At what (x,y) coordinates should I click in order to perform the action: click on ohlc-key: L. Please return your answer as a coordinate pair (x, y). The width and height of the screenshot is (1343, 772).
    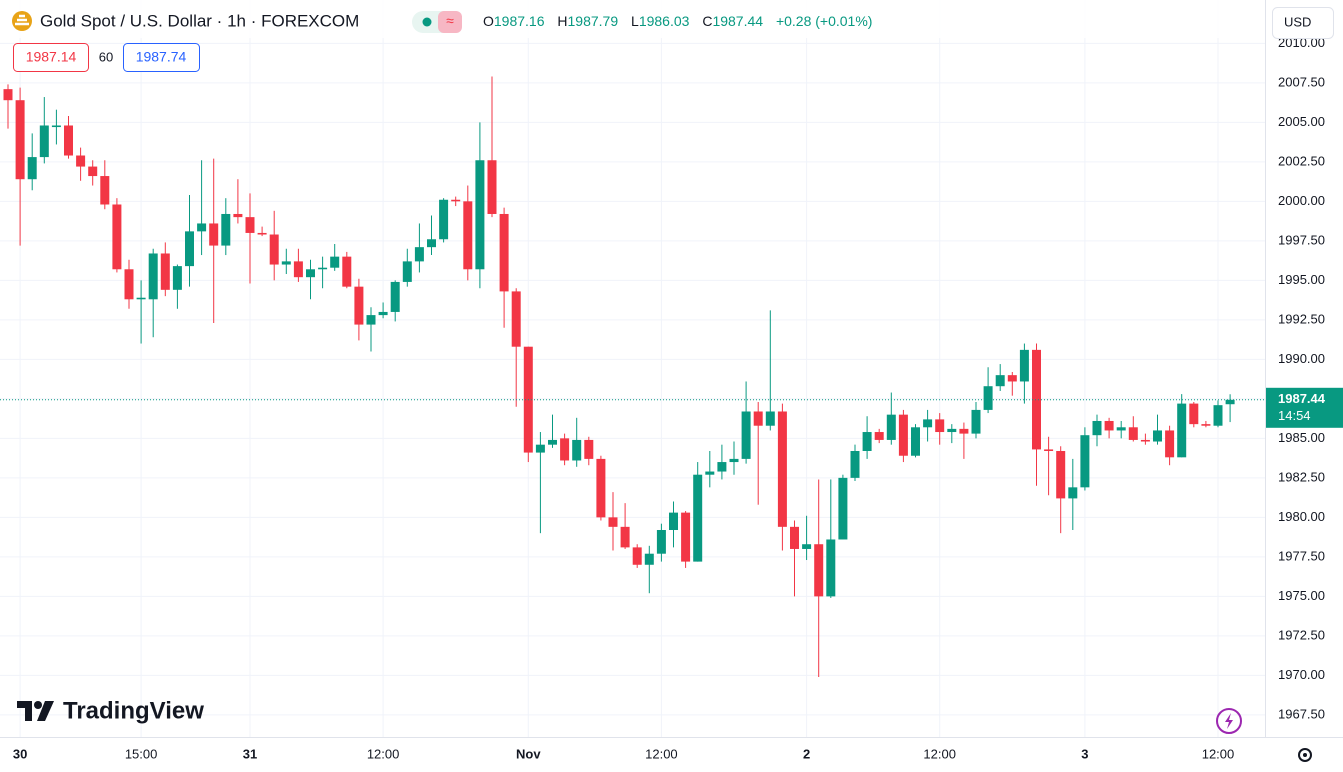
    Looking at the image, I should click on (635, 21).